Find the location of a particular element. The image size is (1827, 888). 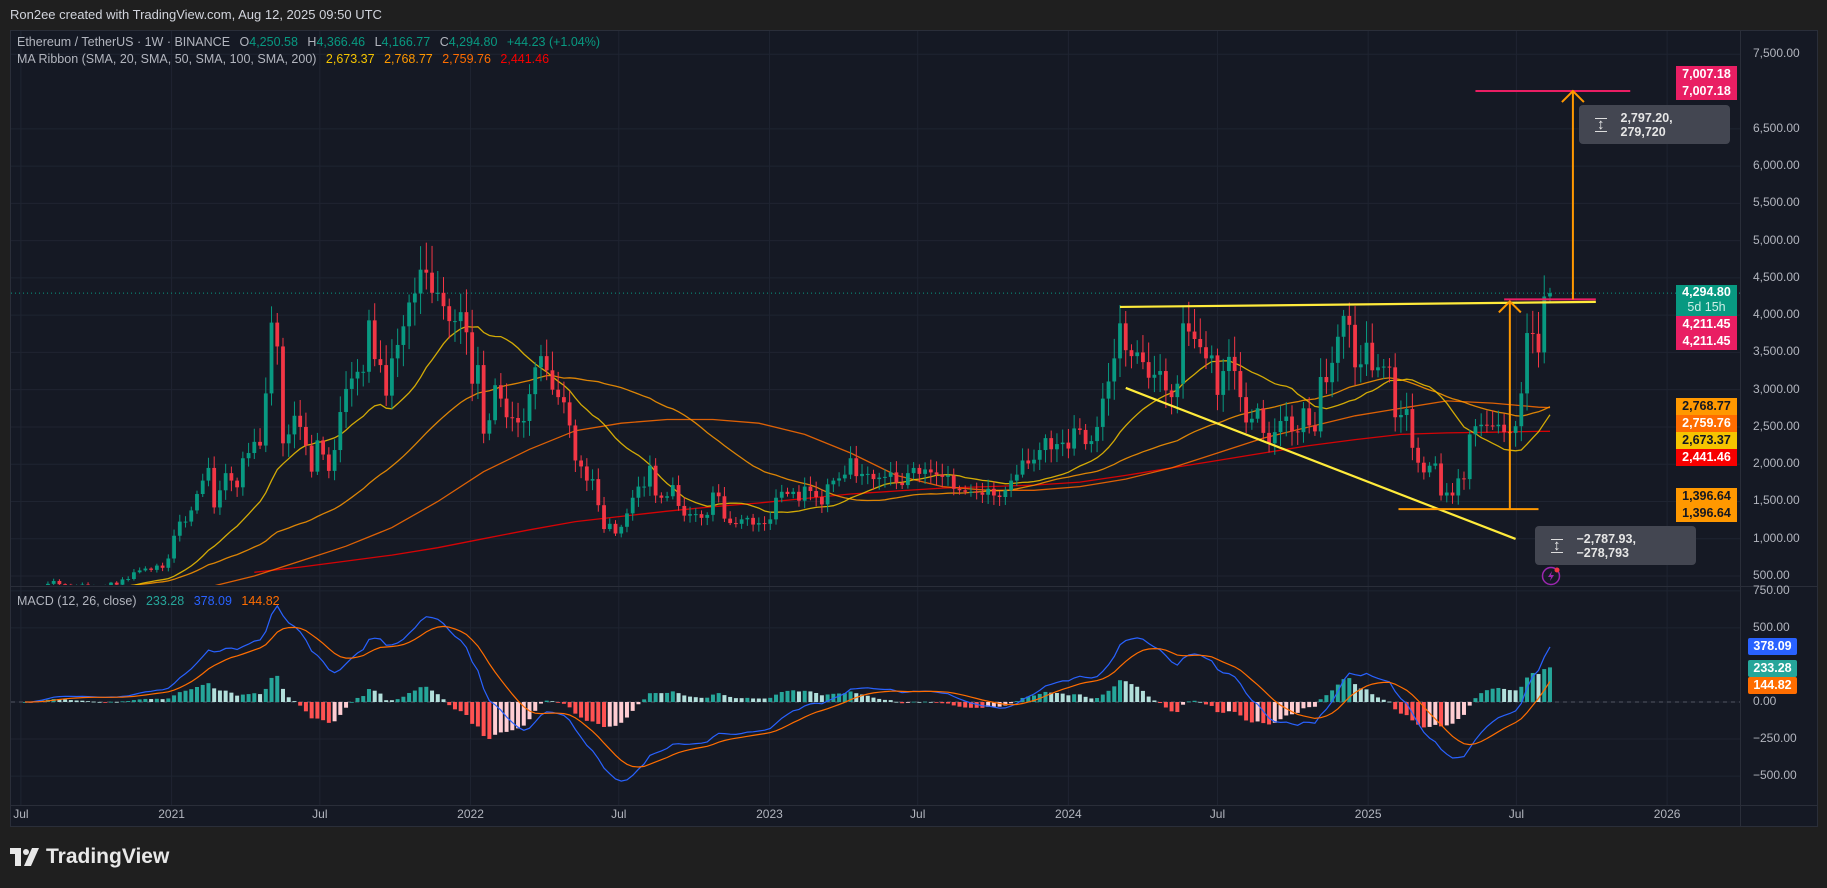

change-value: +44.23 (+1.04%) is located at coordinates (553, 42).